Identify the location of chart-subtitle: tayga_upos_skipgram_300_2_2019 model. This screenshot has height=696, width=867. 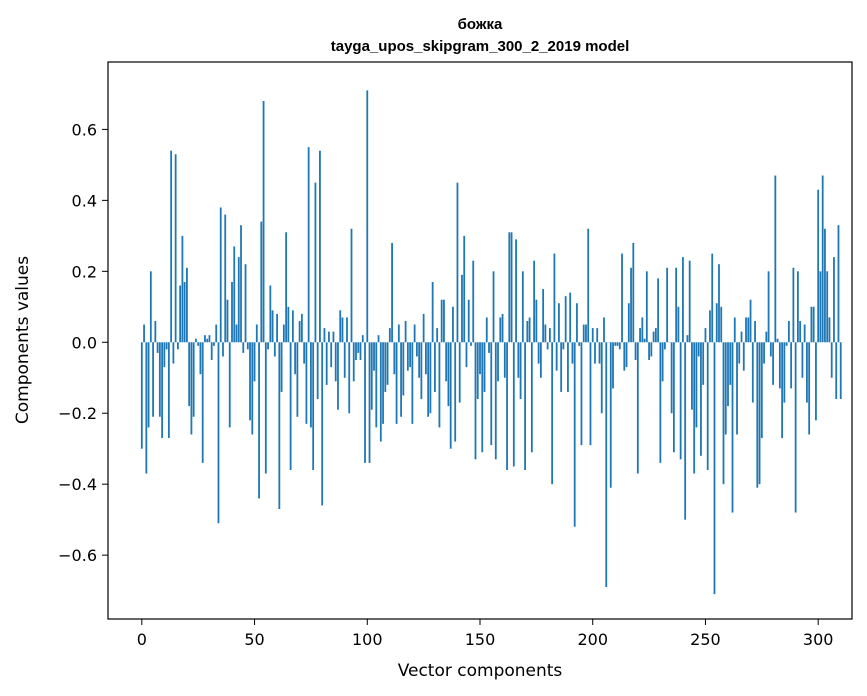
(480, 46).